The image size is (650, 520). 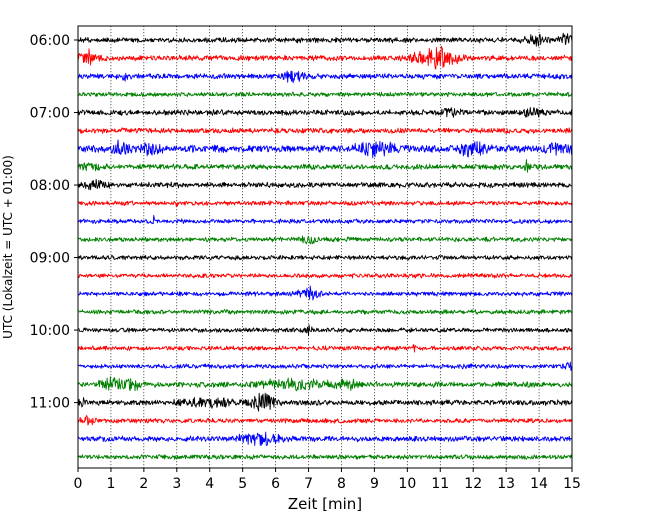 What do you see at coordinates (440, 484) in the screenshot?
I see `x-tick-label: 11` at bounding box center [440, 484].